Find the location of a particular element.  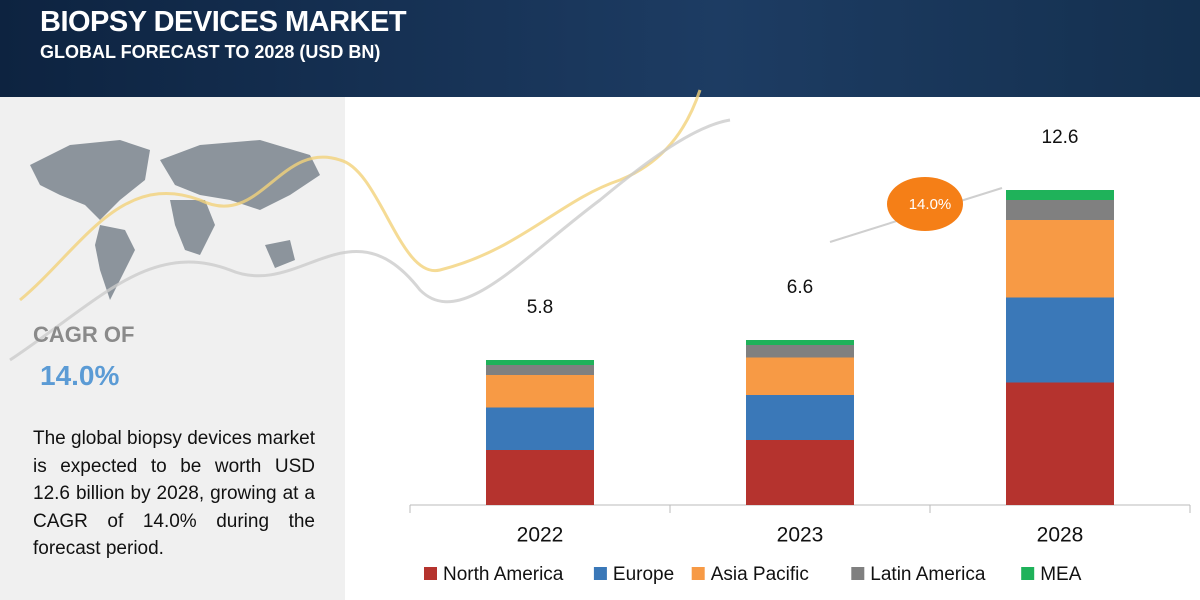

total-label: 12.6 is located at coordinates (1060, 137).